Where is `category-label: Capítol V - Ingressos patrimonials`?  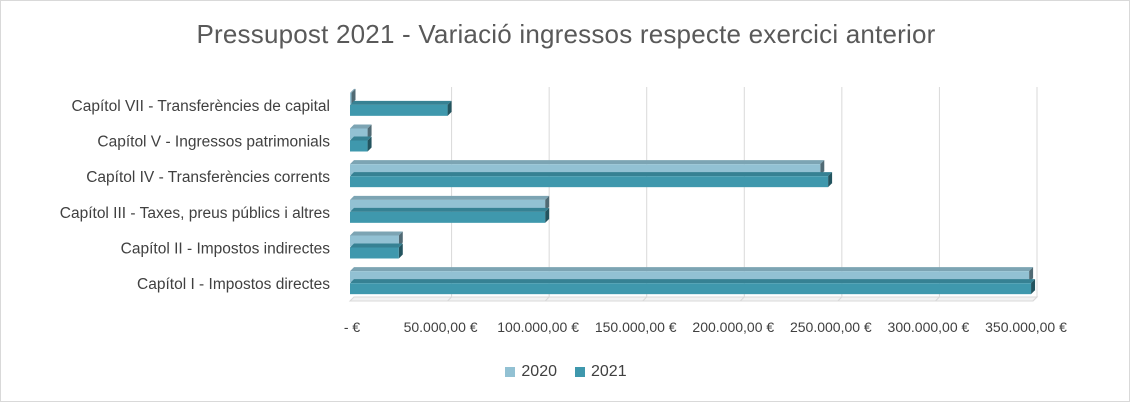 category-label: Capítol V - Ingressos patrimonials is located at coordinates (213, 142).